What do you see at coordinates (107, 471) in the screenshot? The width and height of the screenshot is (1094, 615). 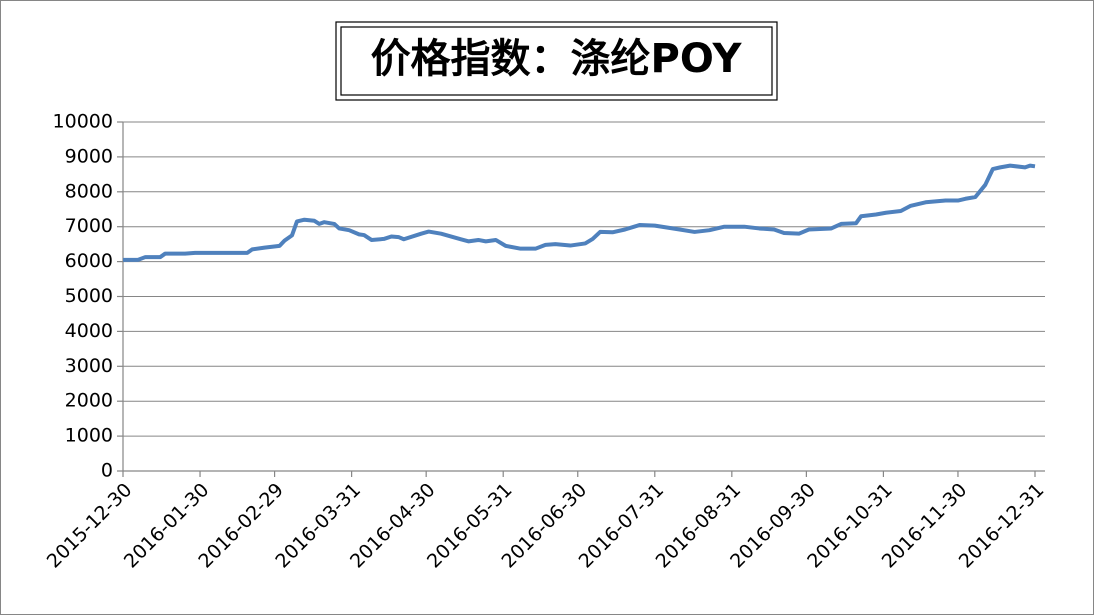 I see `y-tick-label: 0` at bounding box center [107, 471].